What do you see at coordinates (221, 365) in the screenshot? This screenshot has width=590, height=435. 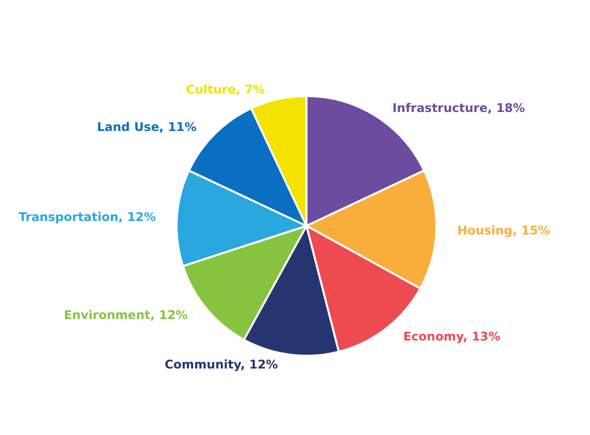 I see `slice-label: Community, 12%` at bounding box center [221, 365].